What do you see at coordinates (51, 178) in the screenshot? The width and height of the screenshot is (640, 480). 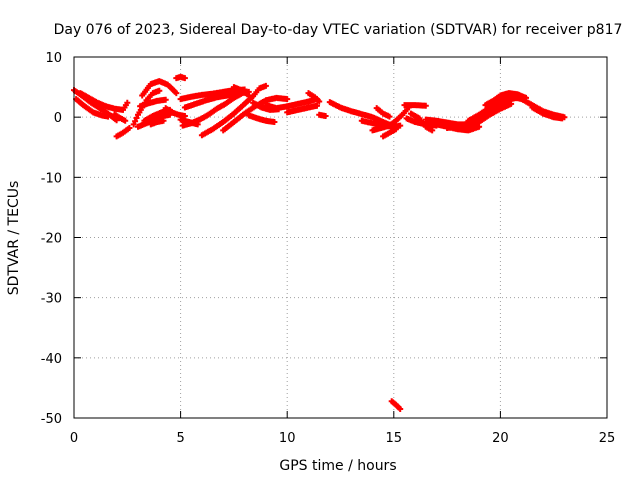 I see `y-tick-label: -10` at bounding box center [51, 178].